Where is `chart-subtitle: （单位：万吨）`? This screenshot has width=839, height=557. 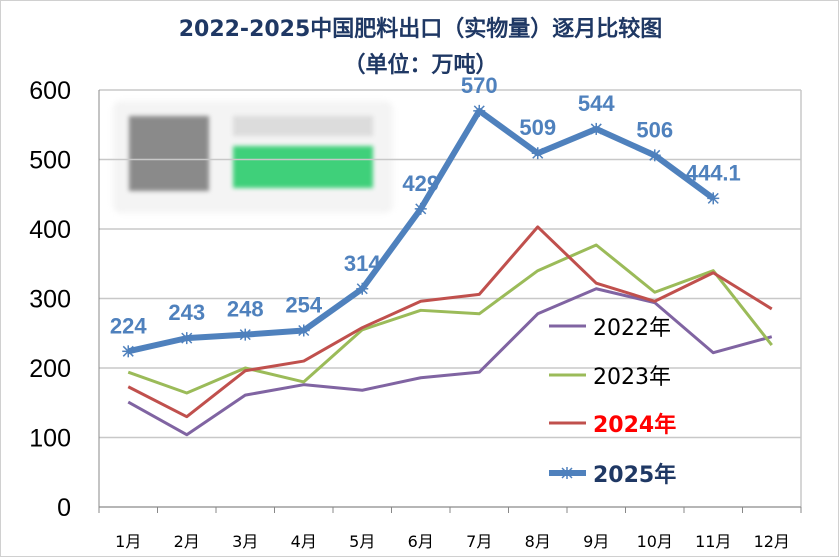
chart-subtitle: （单位：万吨） is located at coordinates (420, 65).